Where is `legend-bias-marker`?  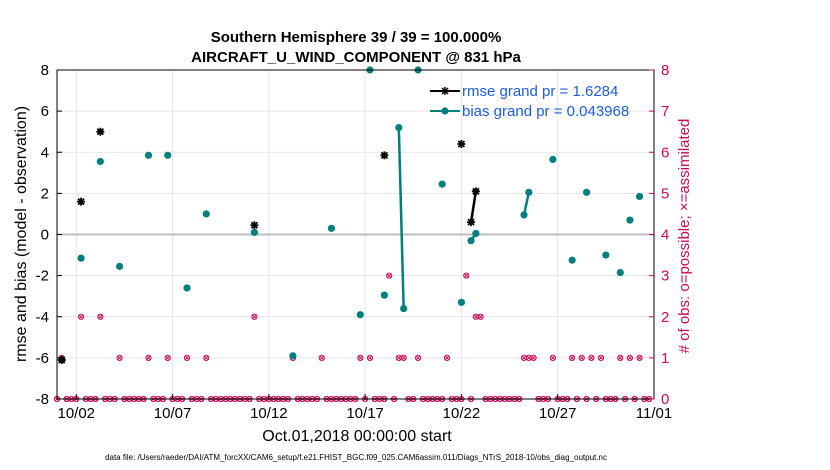
legend-bias-marker is located at coordinates (445, 111).